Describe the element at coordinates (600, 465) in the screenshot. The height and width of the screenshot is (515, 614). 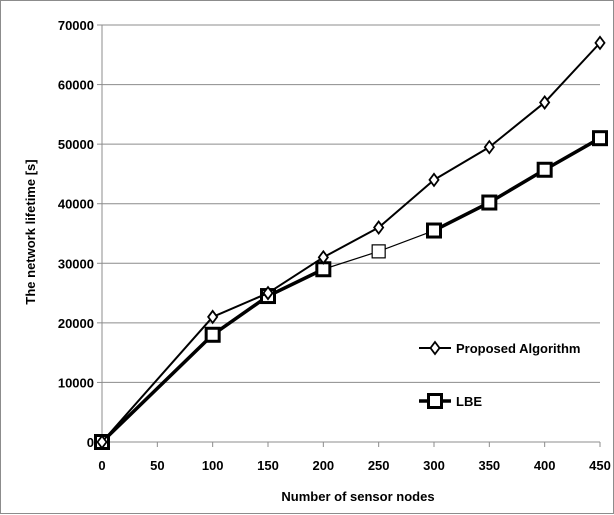
I see `x-tick-label: 450` at that location.